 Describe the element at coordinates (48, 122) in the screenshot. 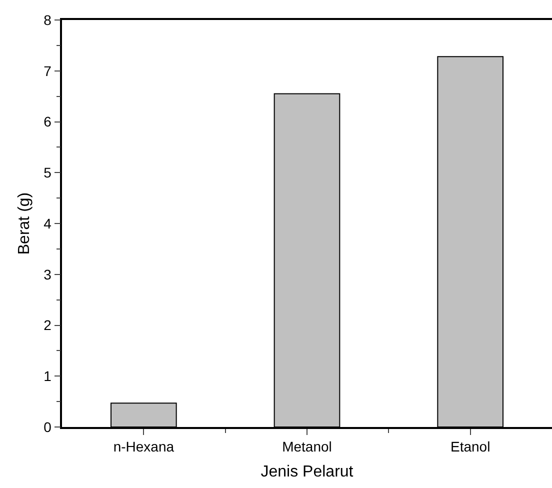

I see `y-tick-label: 6` at that location.